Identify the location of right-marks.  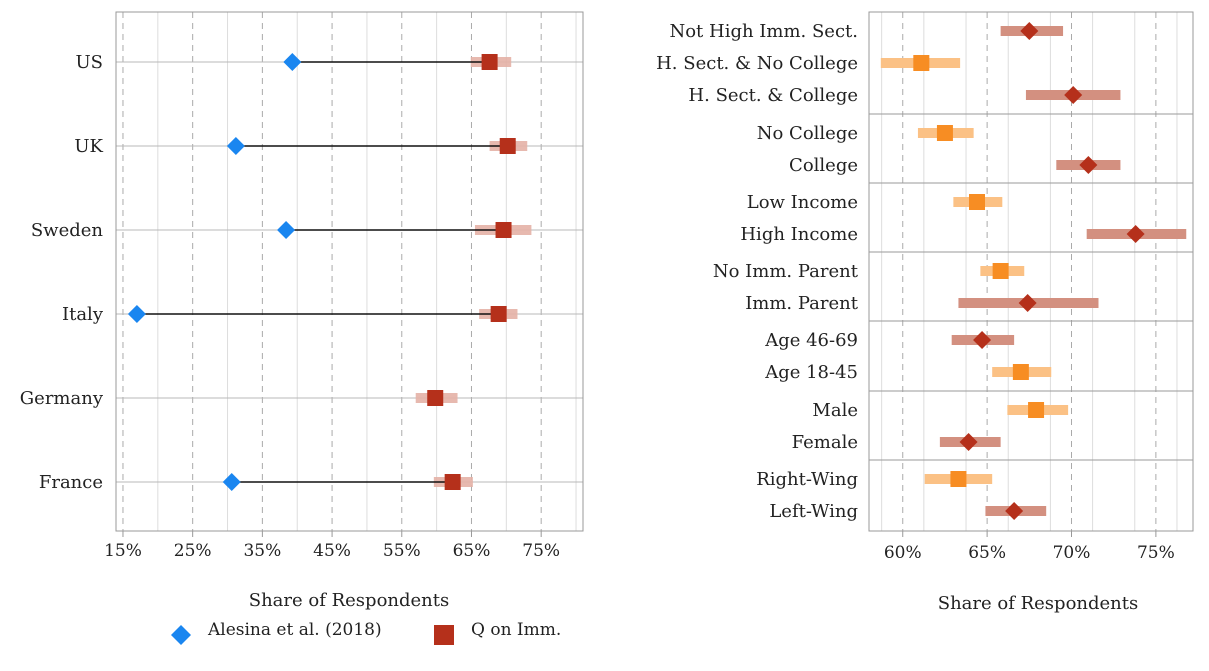
(1029, 271).